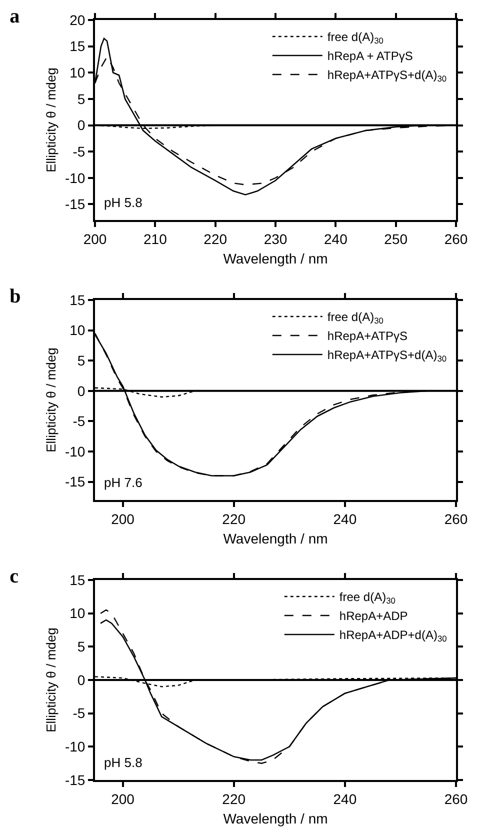 This screenshot has height=840, width=481. Describe the element at coordinates (396, 238) in the screenshot. I see `x-tick-label: 250` at that location.